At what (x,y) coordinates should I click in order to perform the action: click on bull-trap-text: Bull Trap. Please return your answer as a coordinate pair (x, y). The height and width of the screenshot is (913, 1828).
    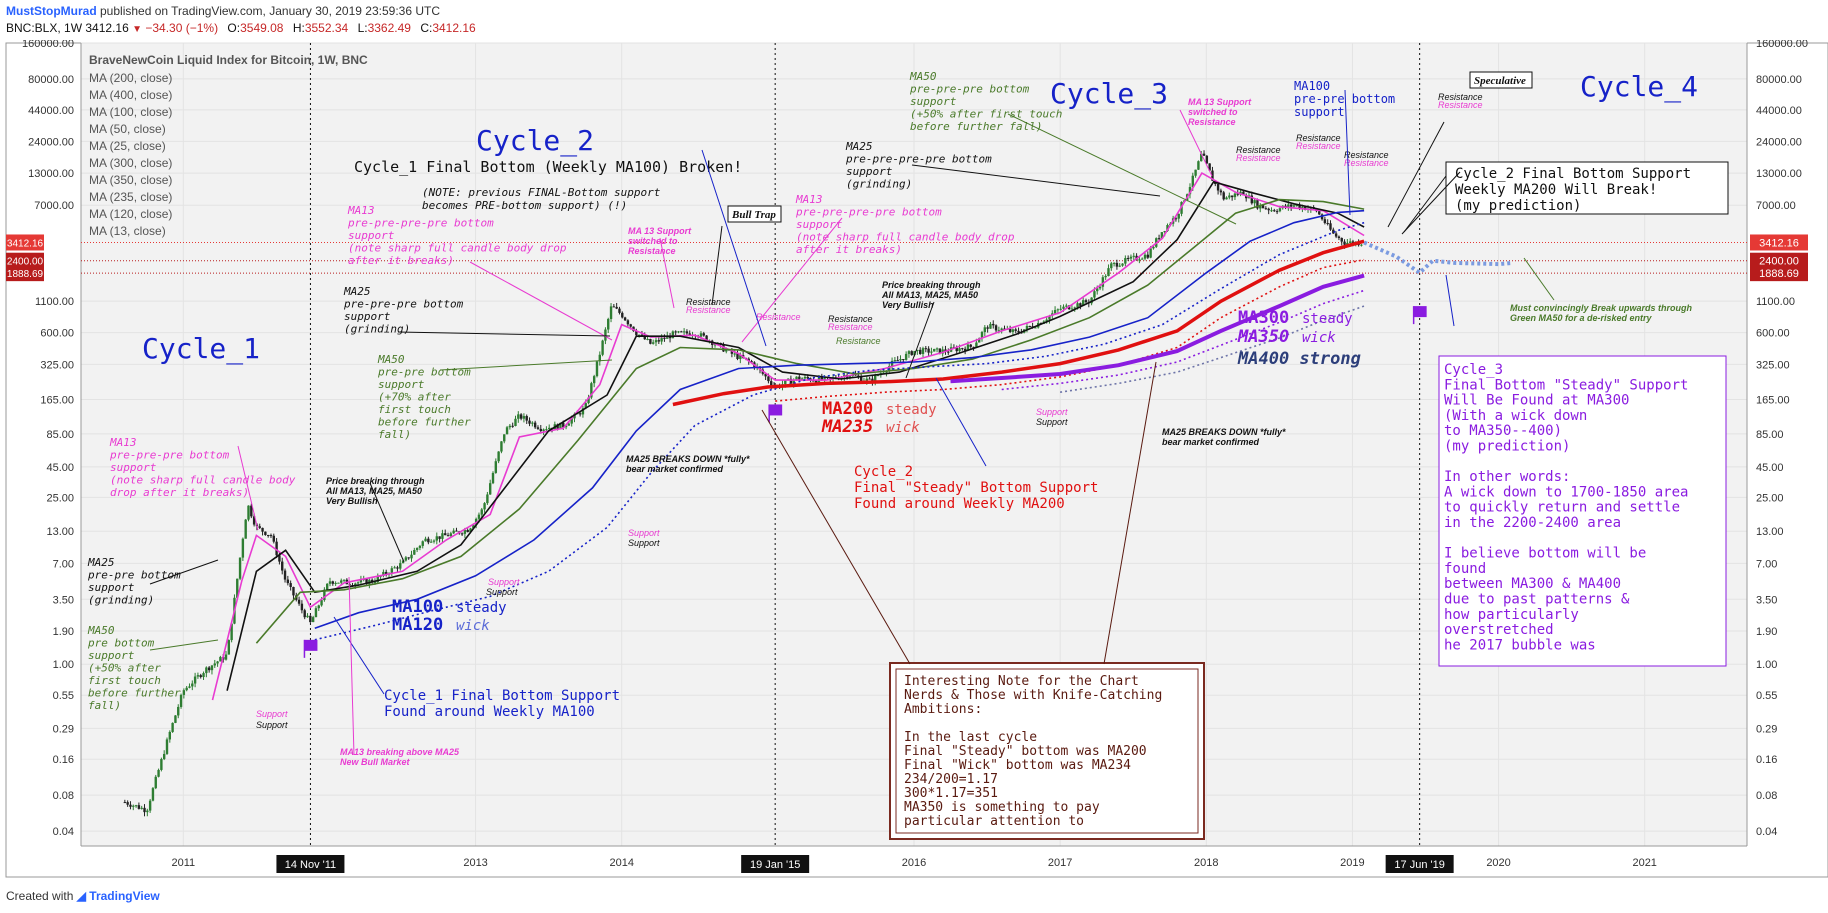
    Looking at the image, I should click on (753, 215).